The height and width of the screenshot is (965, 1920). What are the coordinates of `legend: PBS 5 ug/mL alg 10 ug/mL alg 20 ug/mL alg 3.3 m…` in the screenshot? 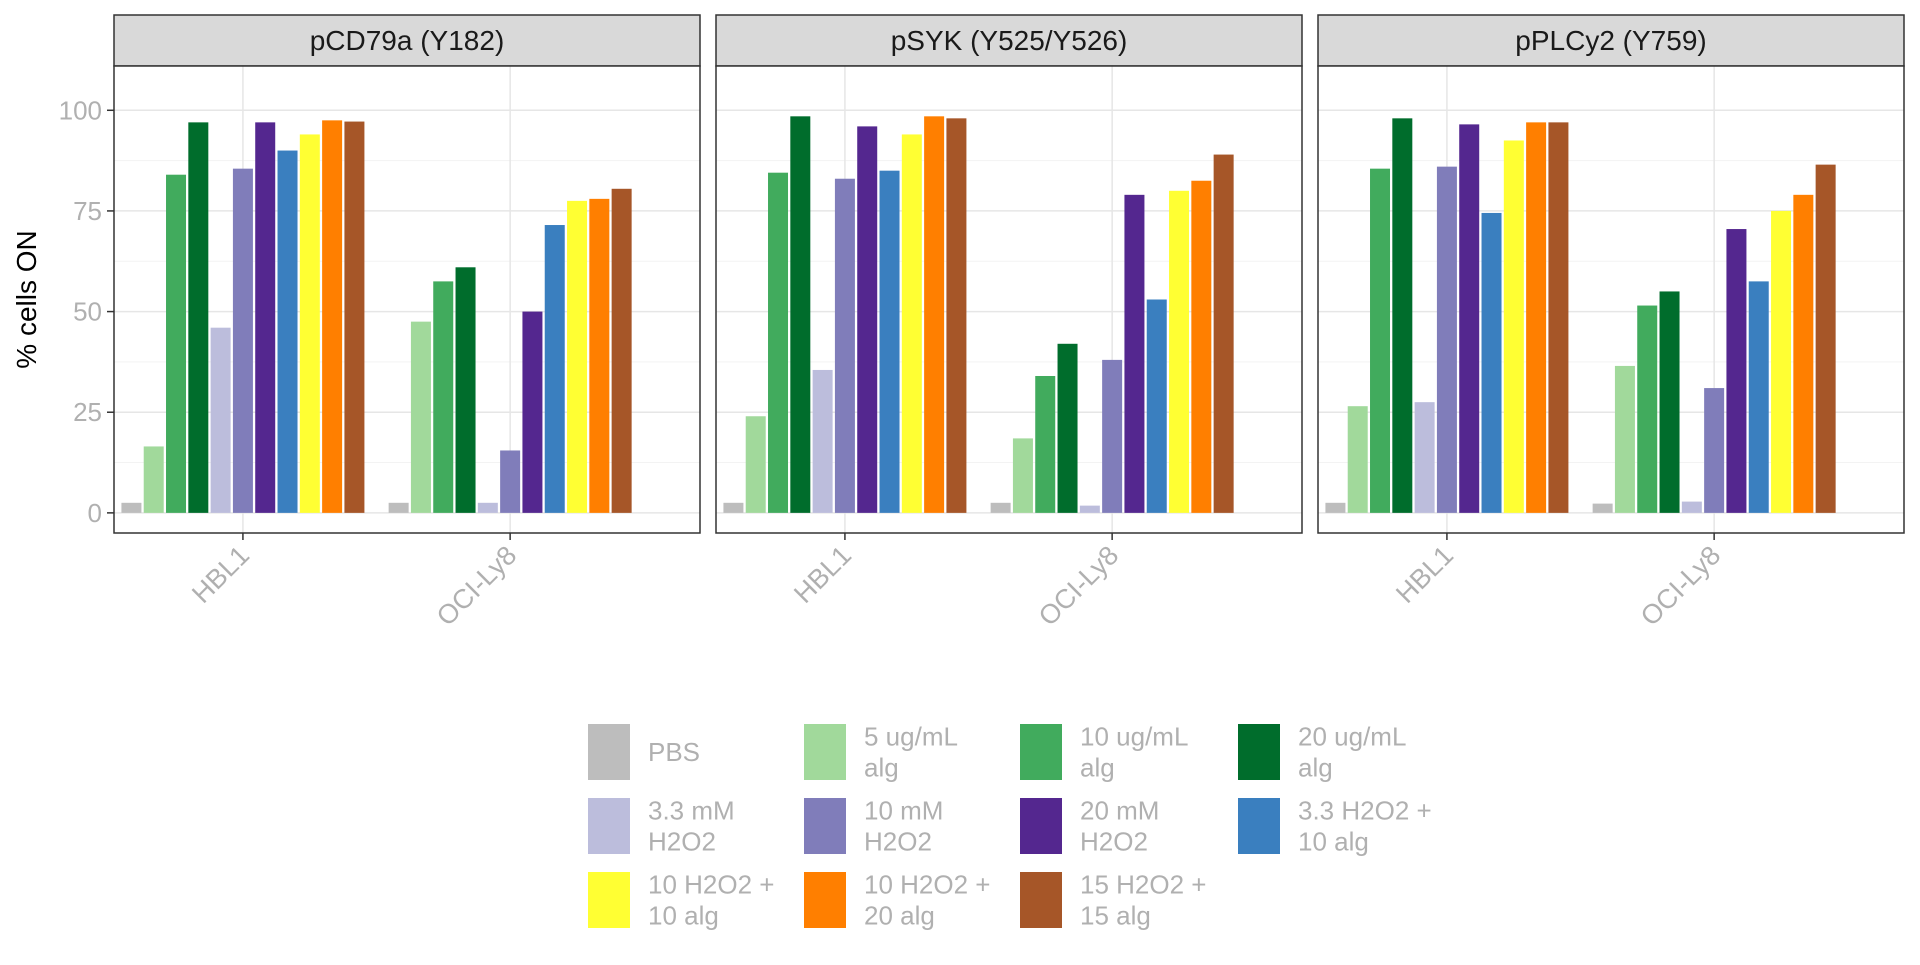 It's located at (1010, 826).